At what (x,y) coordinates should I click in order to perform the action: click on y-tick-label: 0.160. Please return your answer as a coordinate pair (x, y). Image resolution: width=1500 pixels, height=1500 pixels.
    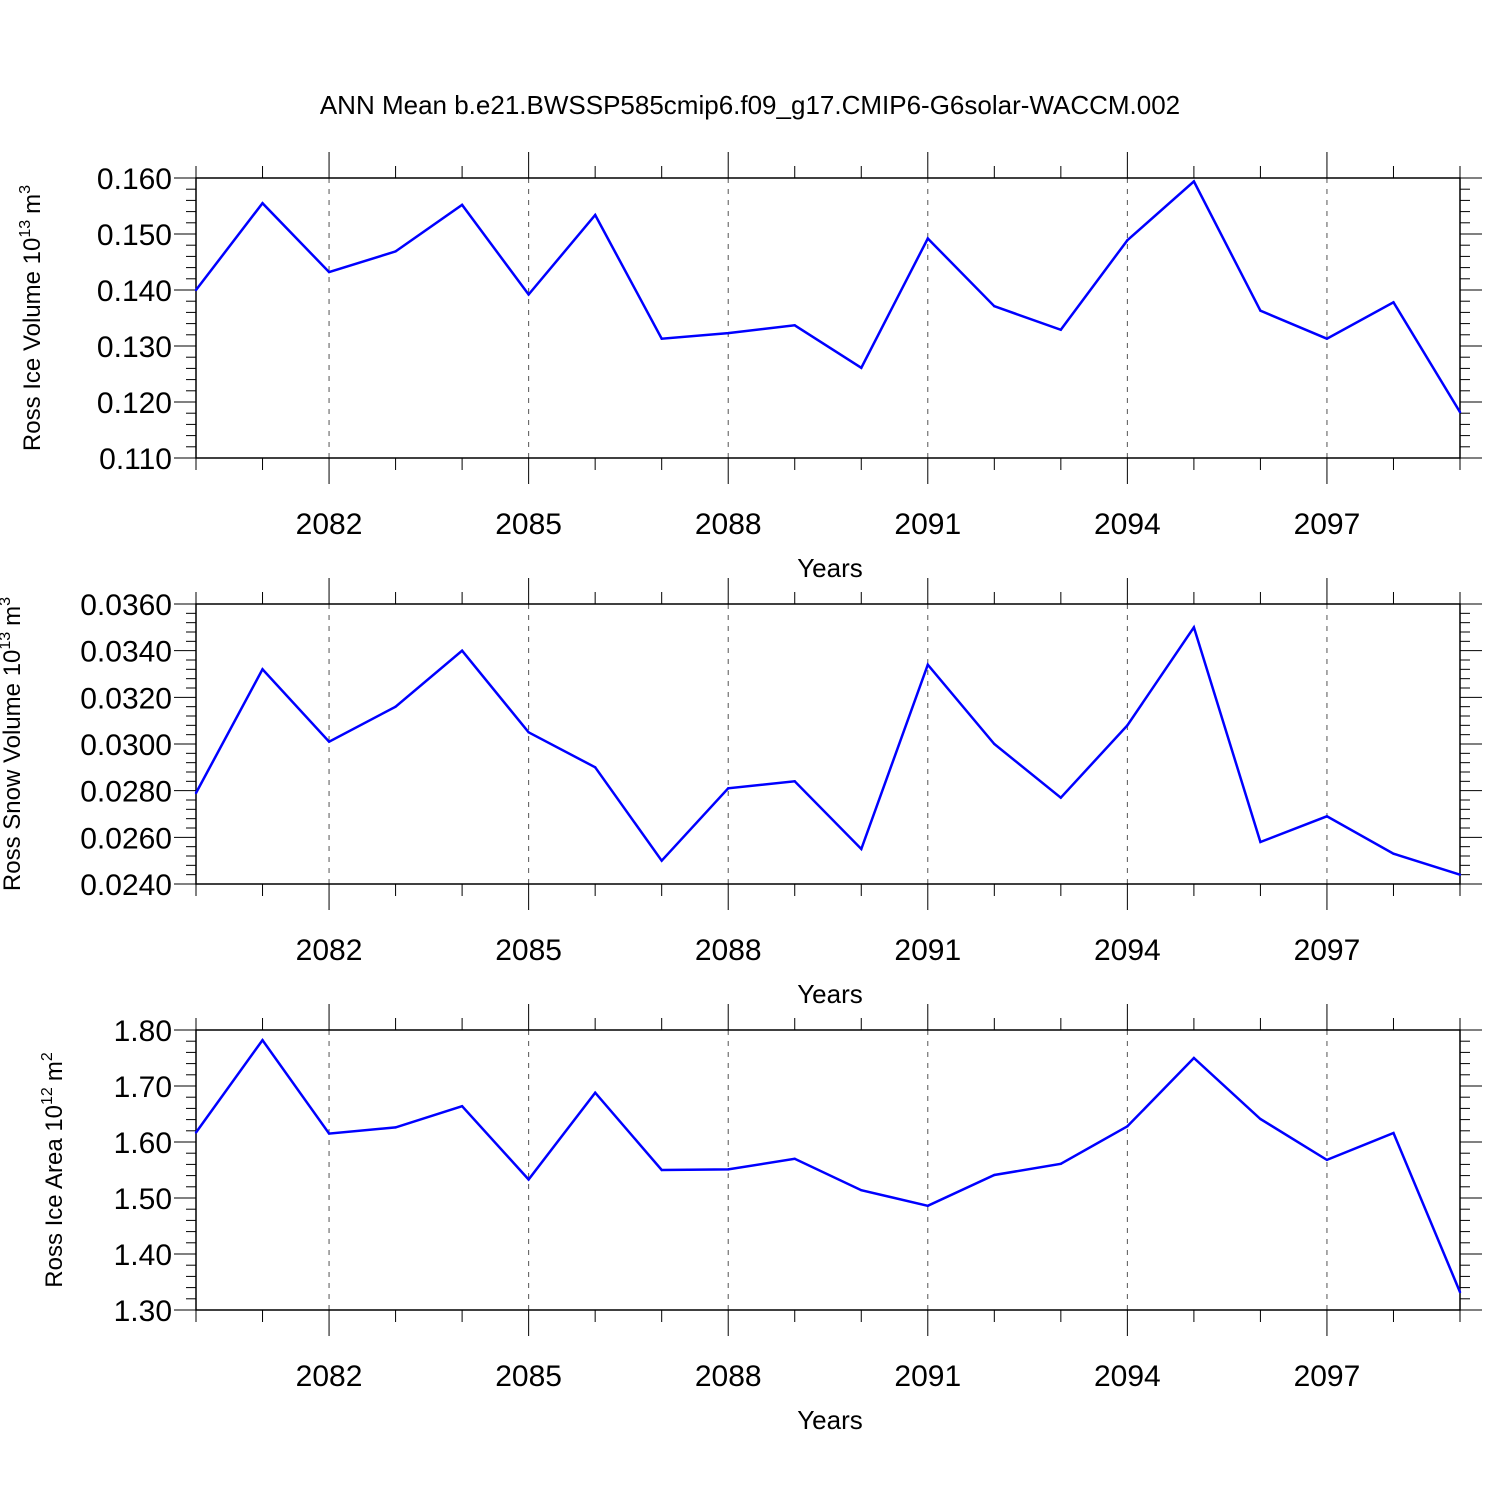
    Looking at the image, I should click on (134, 179).